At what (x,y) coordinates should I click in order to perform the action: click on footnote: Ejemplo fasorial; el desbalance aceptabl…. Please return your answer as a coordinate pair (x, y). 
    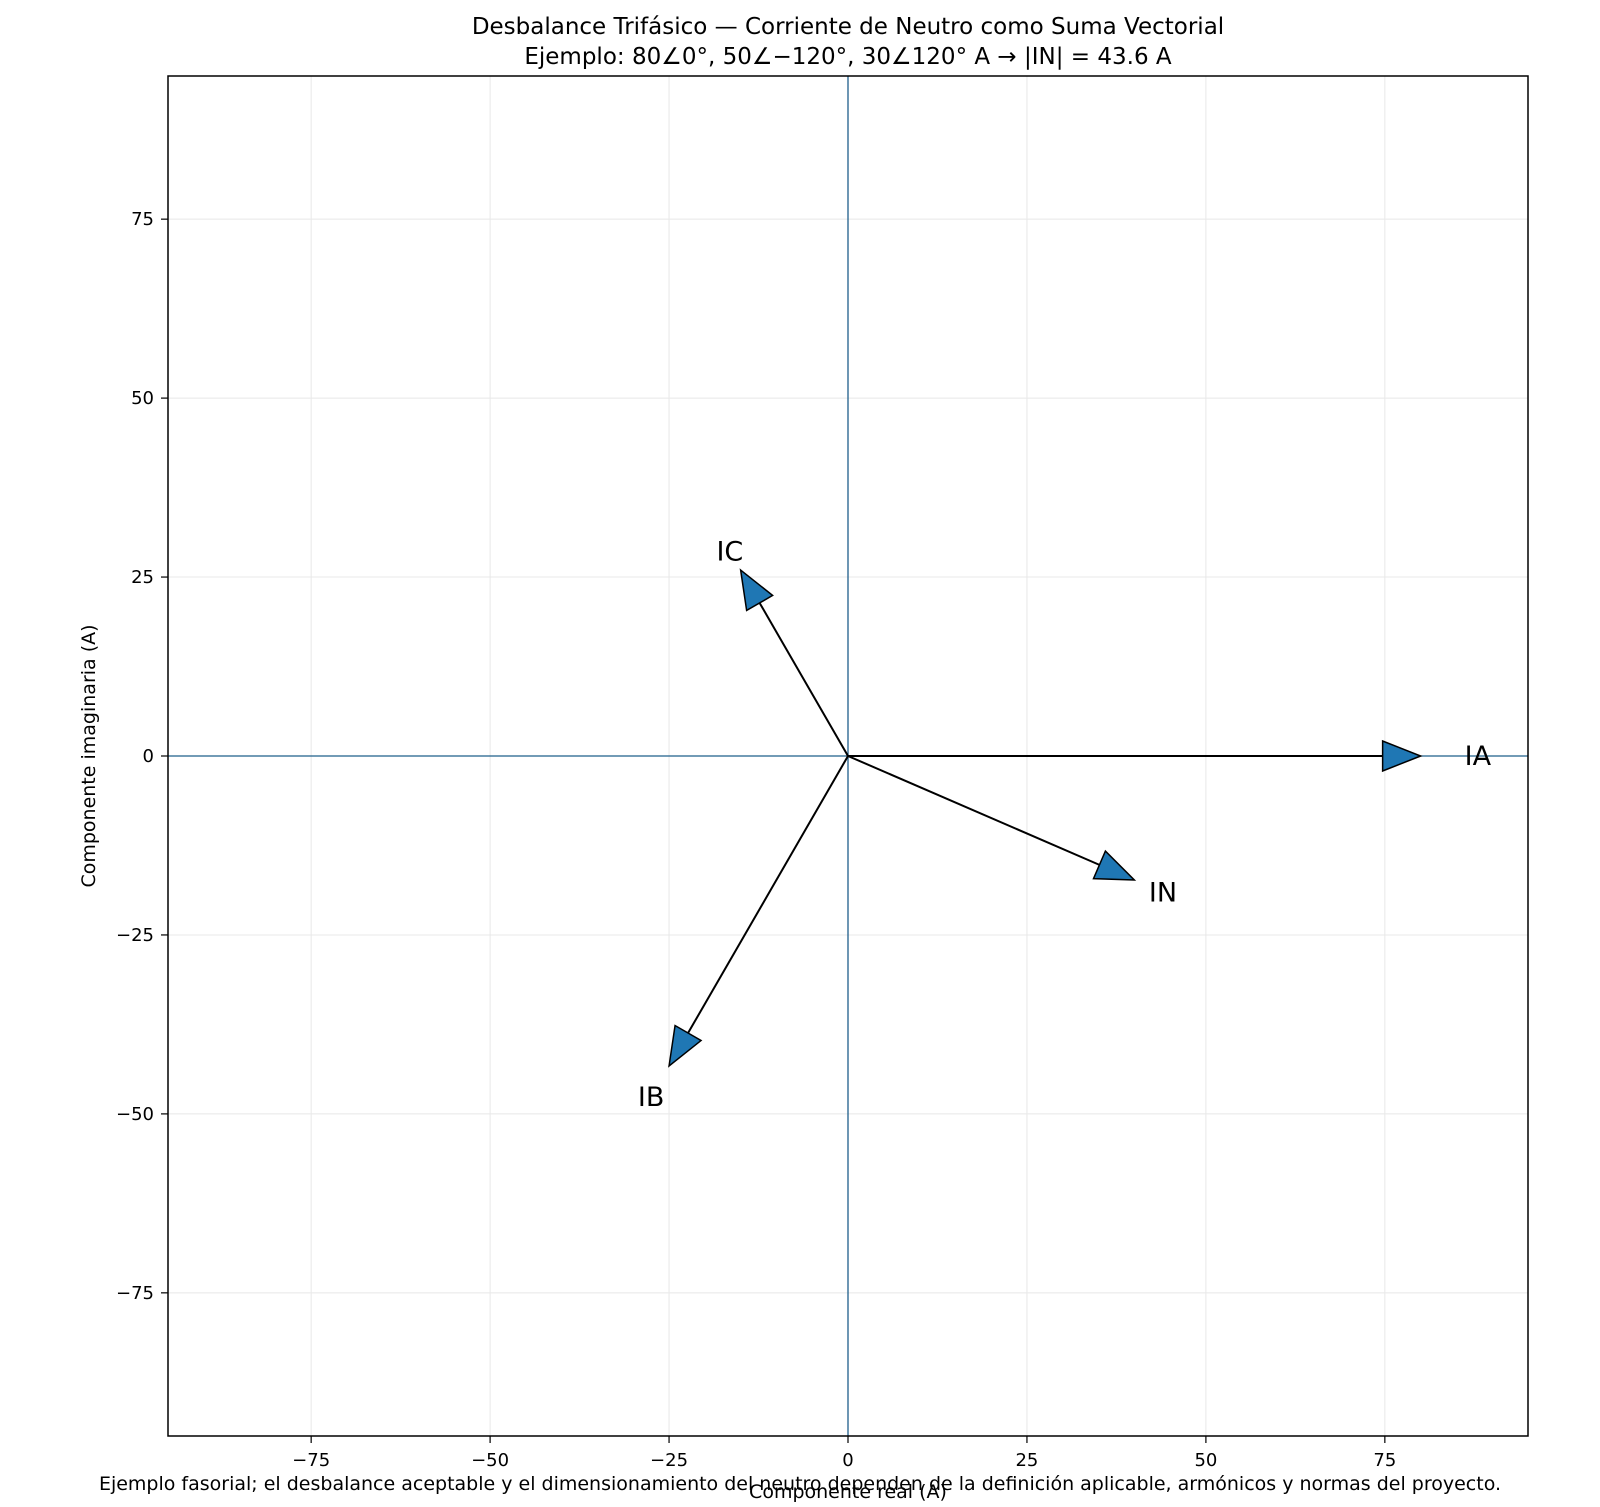
    Looking at the image, I should click on (800, 1484).